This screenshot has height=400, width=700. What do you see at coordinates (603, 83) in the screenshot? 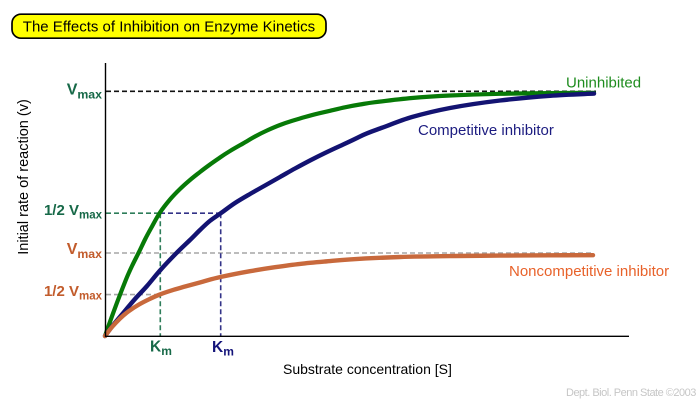
I see `svg-text: Uninhibited` at bounding box center [603, 83].